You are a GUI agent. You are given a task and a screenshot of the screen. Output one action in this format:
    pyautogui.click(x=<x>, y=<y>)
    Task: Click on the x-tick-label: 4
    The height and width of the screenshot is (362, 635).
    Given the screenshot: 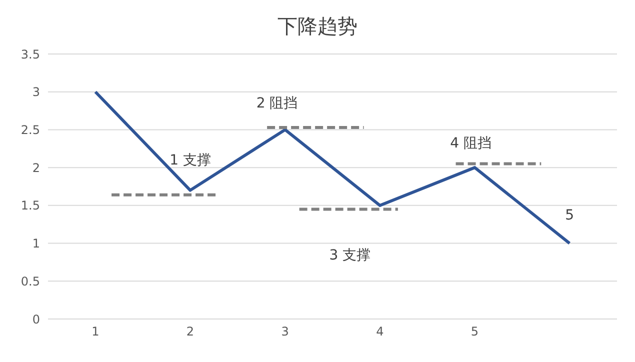 What is the action you would take?
    pyautogui.click(x=380, y=331)
    